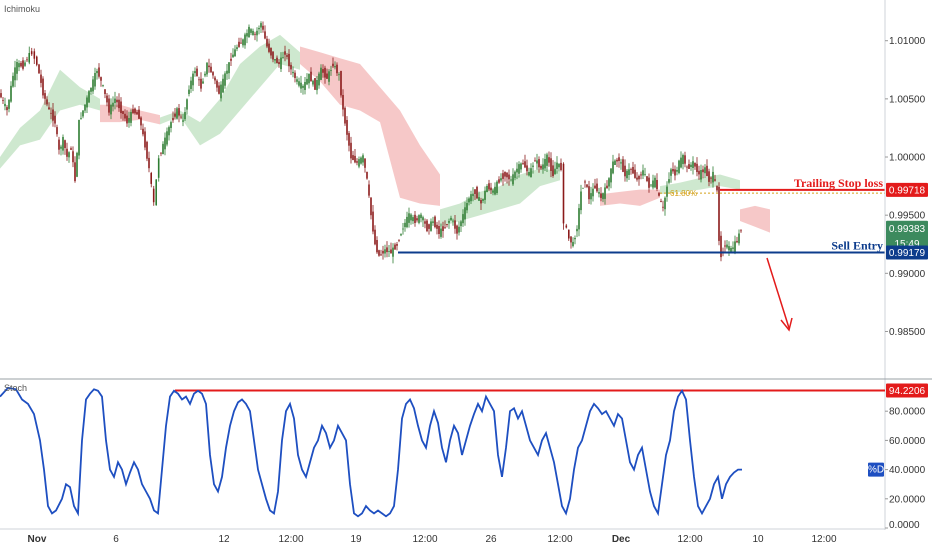 The width and height of the screenshot is (932, 550). Describe the element at coordinates (907, 274) in the screenshot. I see `price-tick-label: 0.99000` at that location.